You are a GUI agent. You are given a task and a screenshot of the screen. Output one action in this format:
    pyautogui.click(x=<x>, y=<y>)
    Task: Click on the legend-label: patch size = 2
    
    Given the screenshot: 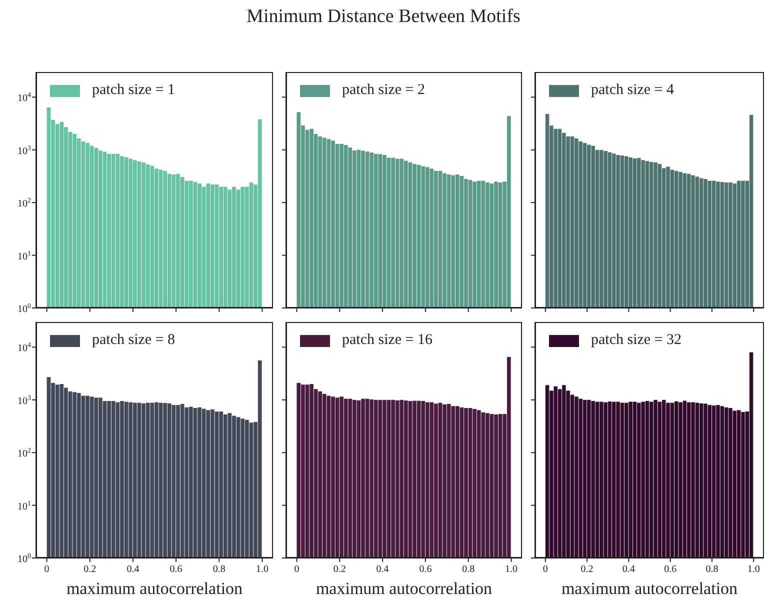 What is the action you would take?
    pyautogui.click(x=384, y=90)
    